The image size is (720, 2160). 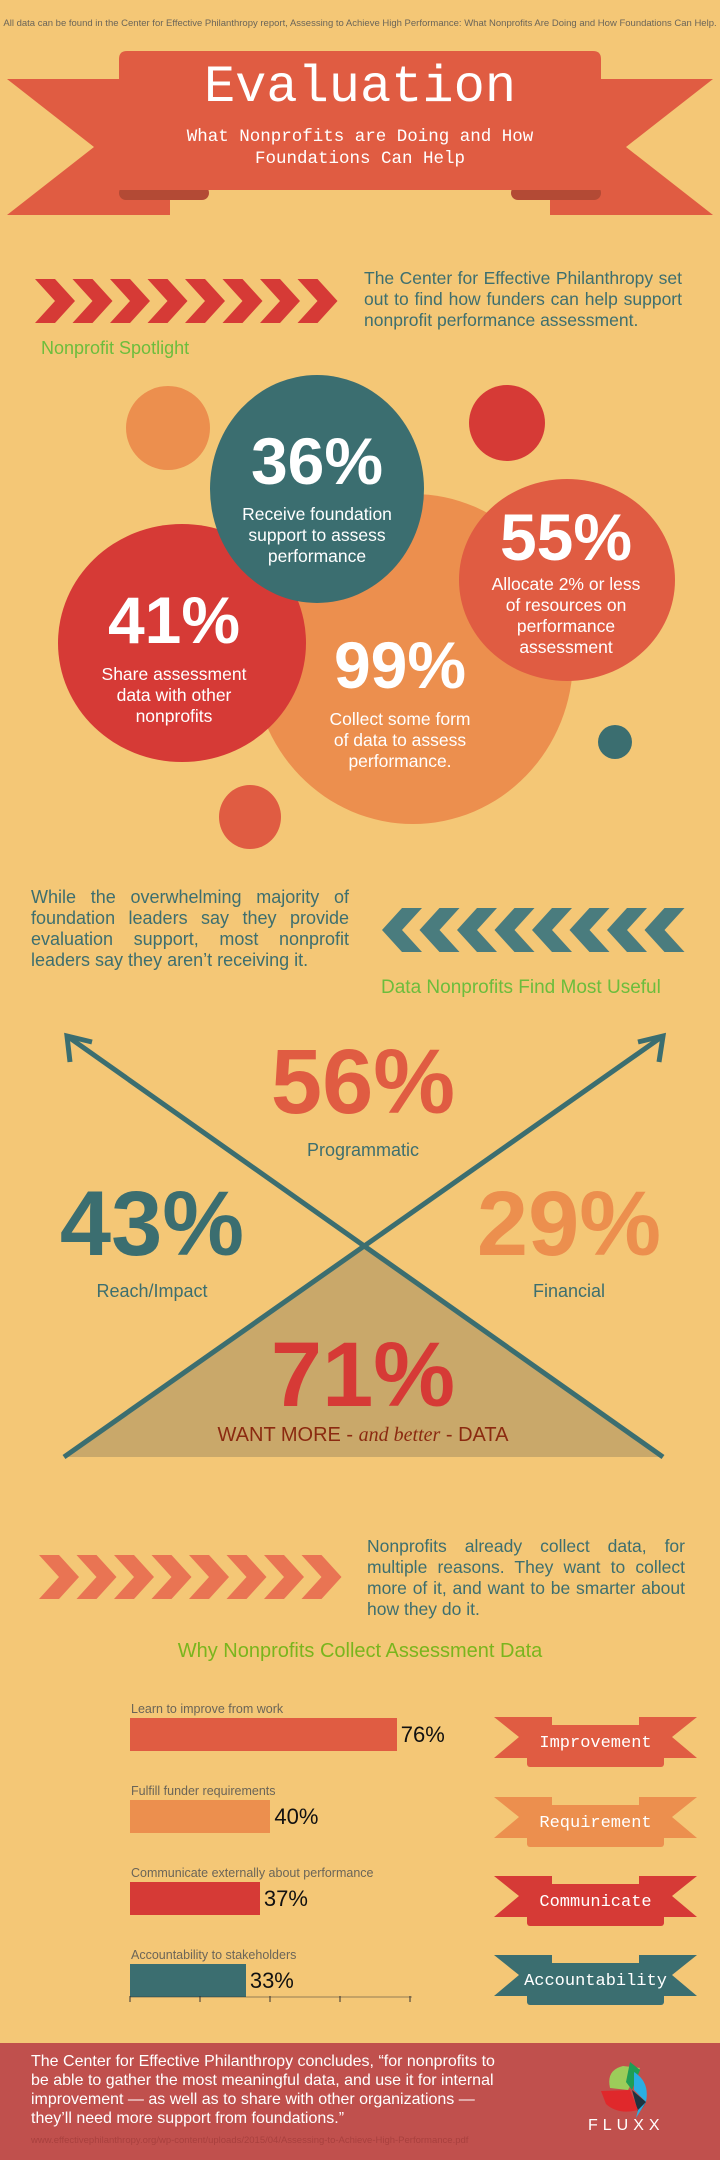 I want to click on stat-label-line: assessment, so click(x=566, y=647).